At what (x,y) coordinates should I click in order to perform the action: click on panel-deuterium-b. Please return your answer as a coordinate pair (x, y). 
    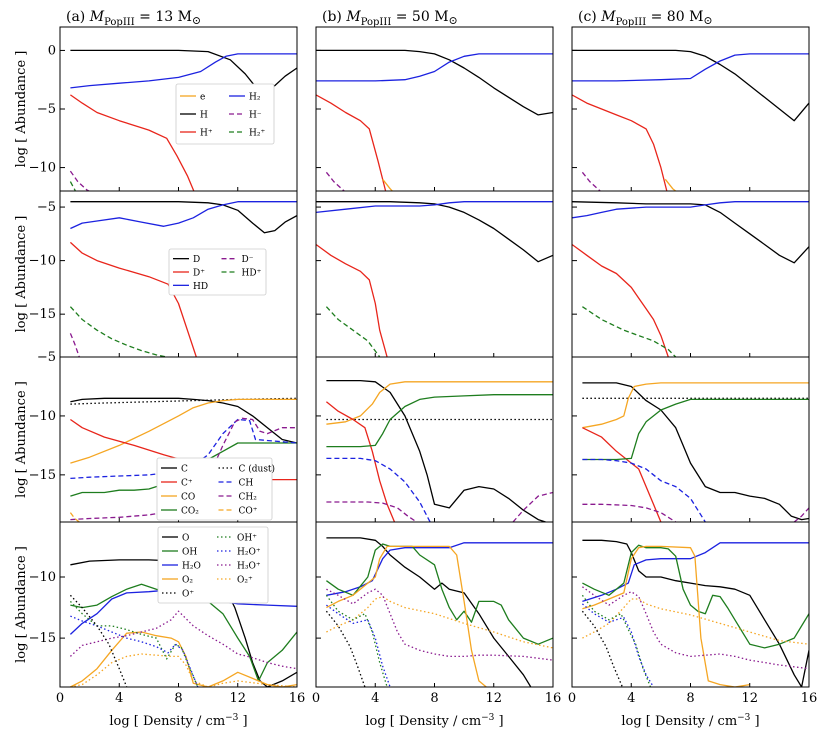
    Looking at the image, I should click on (434, 274).